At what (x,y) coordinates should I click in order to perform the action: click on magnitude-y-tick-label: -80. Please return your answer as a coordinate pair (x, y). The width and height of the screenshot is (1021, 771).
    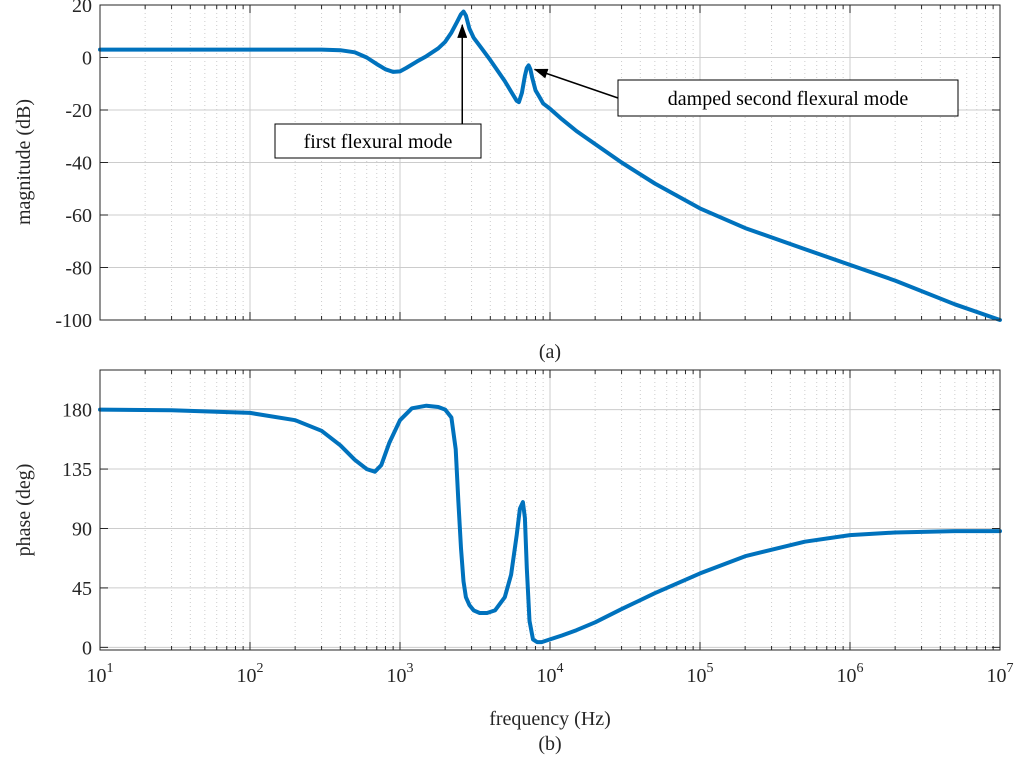
    Looking at the image, I should click on (78, 269).